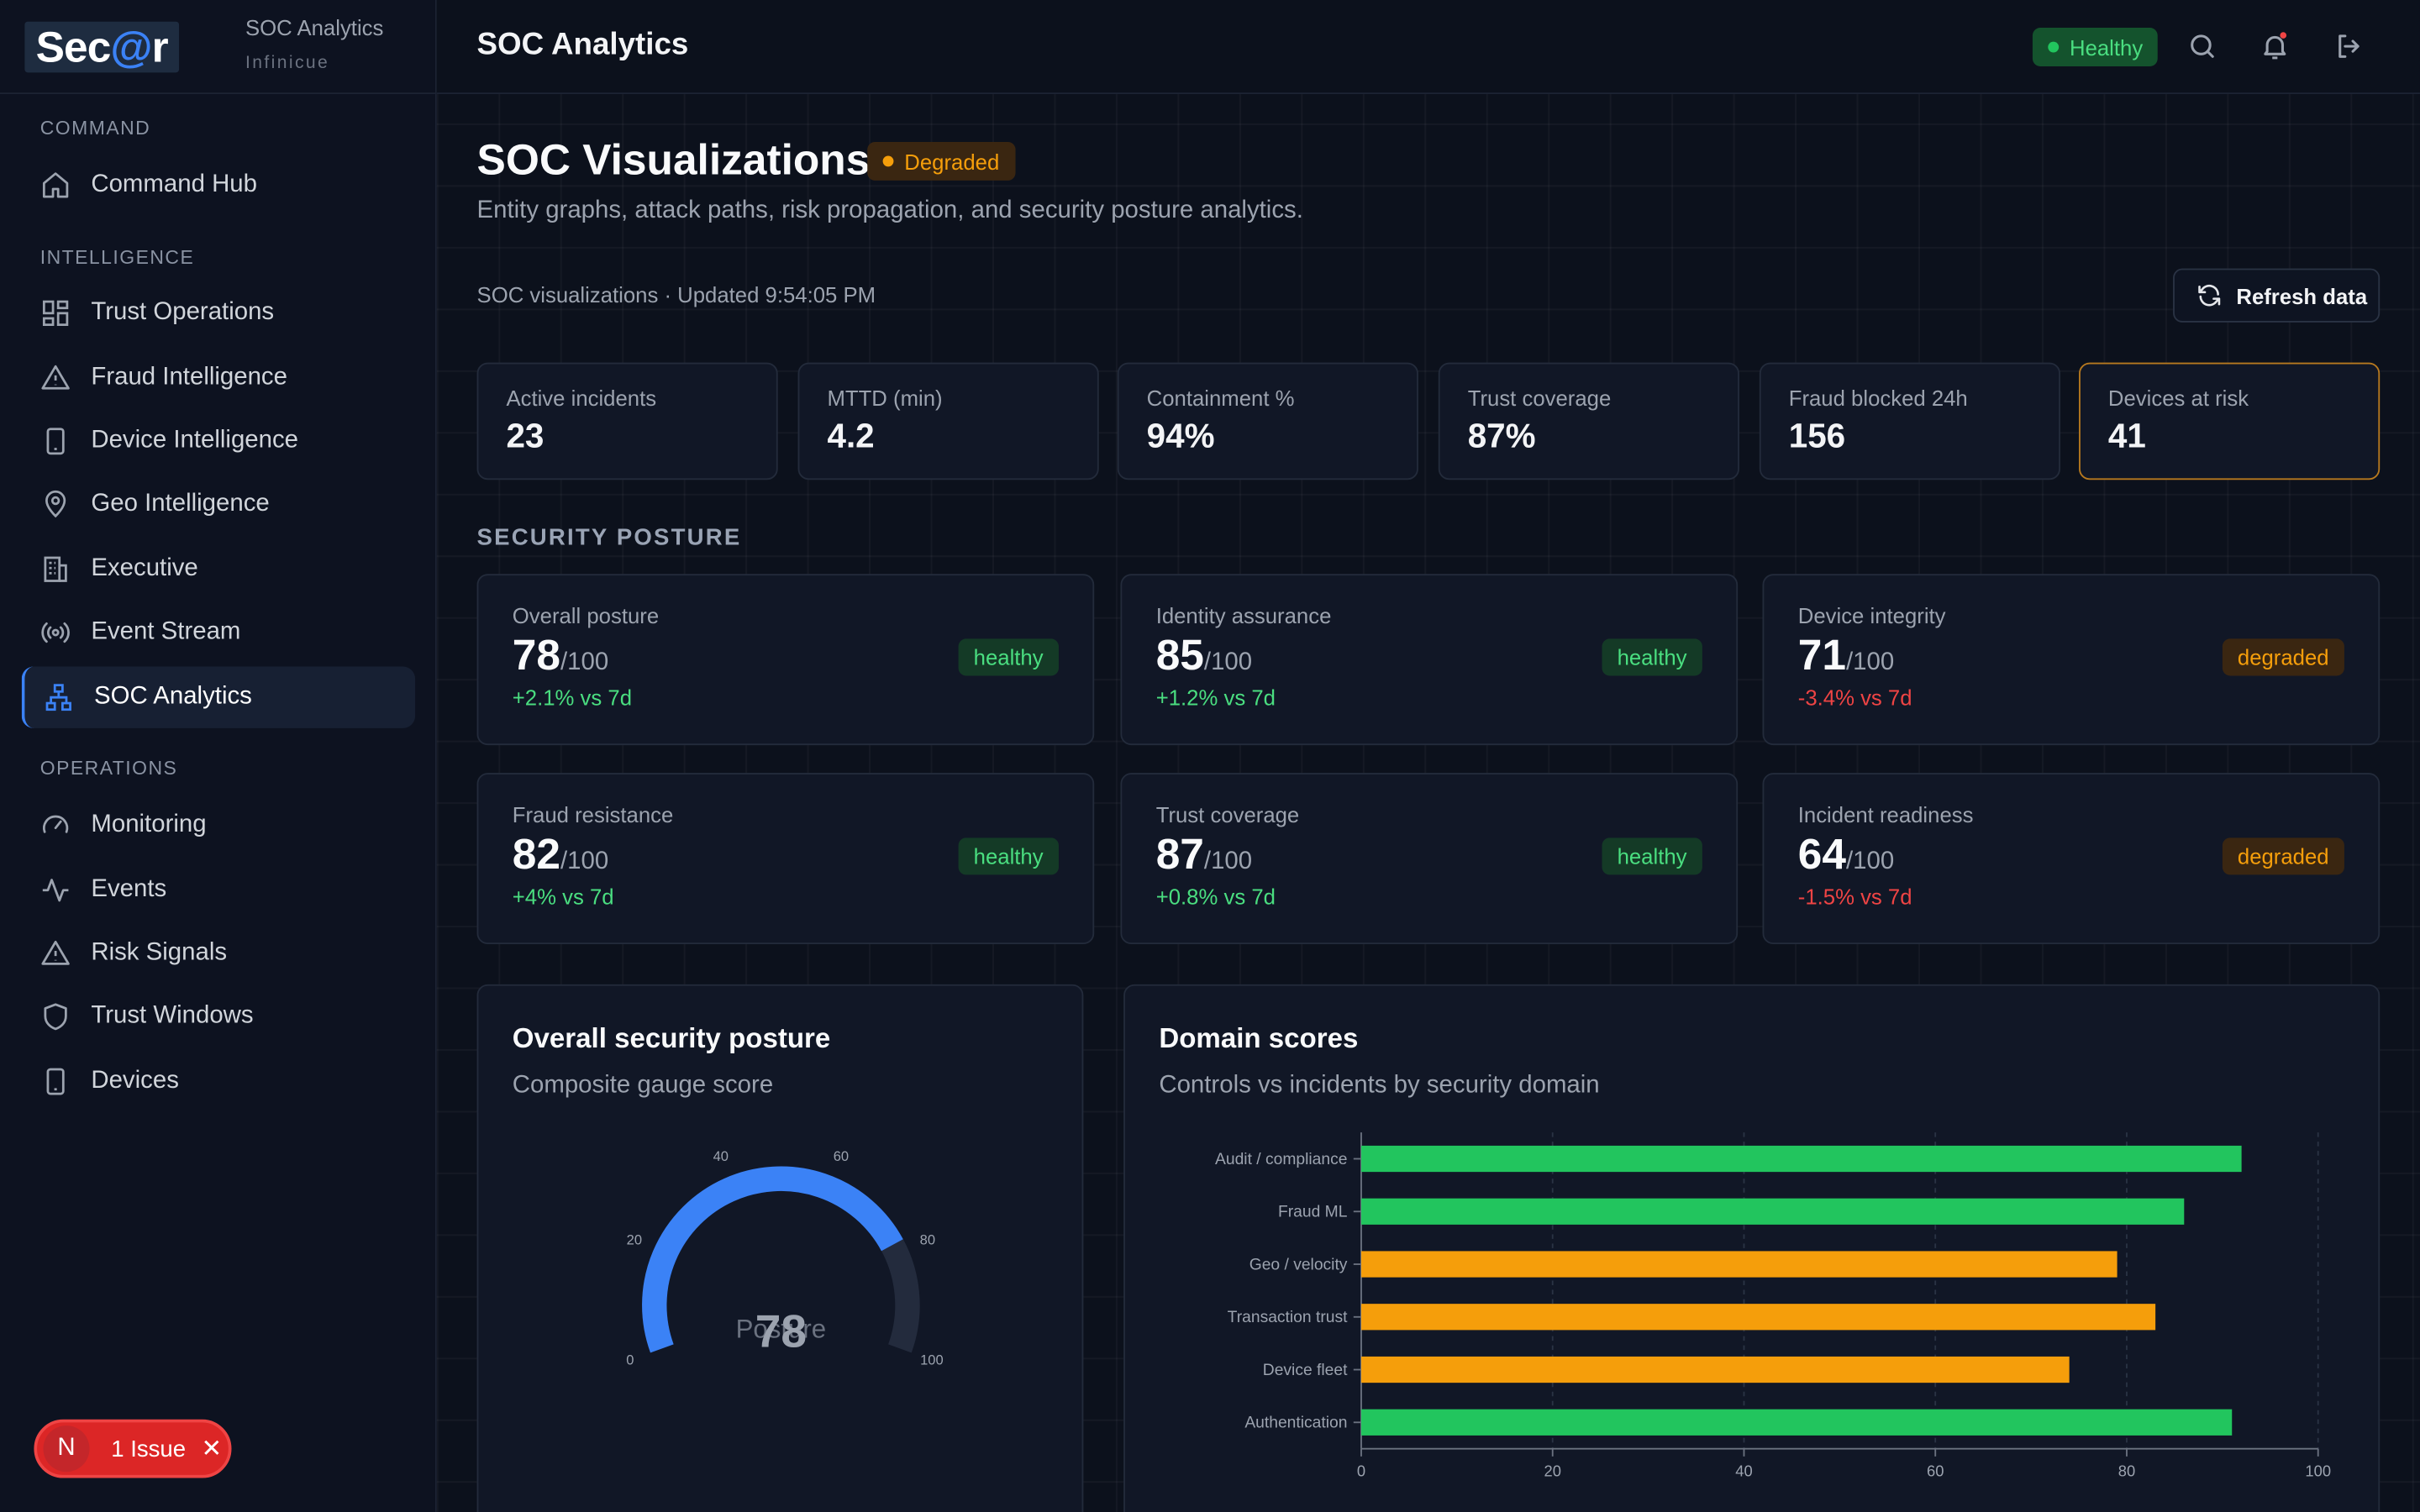 Image resolution: width=2420 pixels, height=1512 pixels. What do you see at coordinates (218, 377) in the screenshot?
I see `sidebar-item-fraud-intelligence: Fraud Intelligence` at bounding box center [218, 377].